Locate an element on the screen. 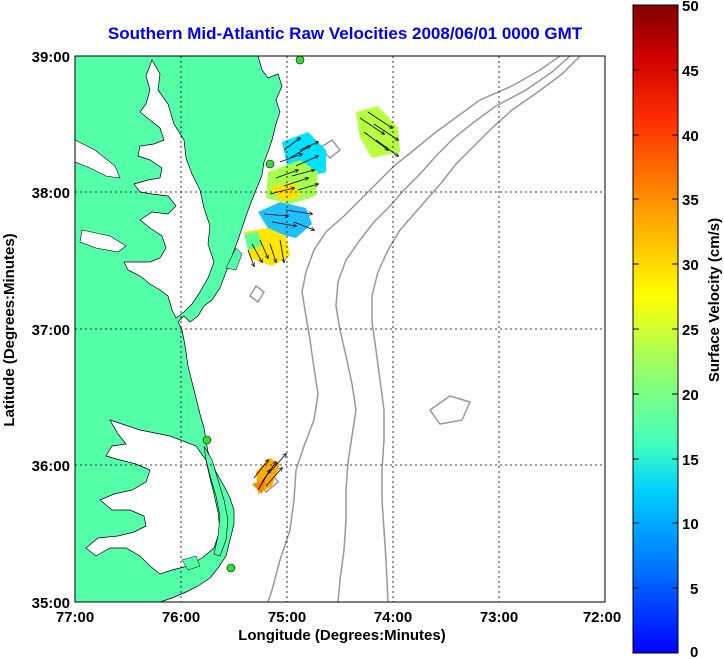  y-tick: 39:00 is located at coordinates (51, 57).